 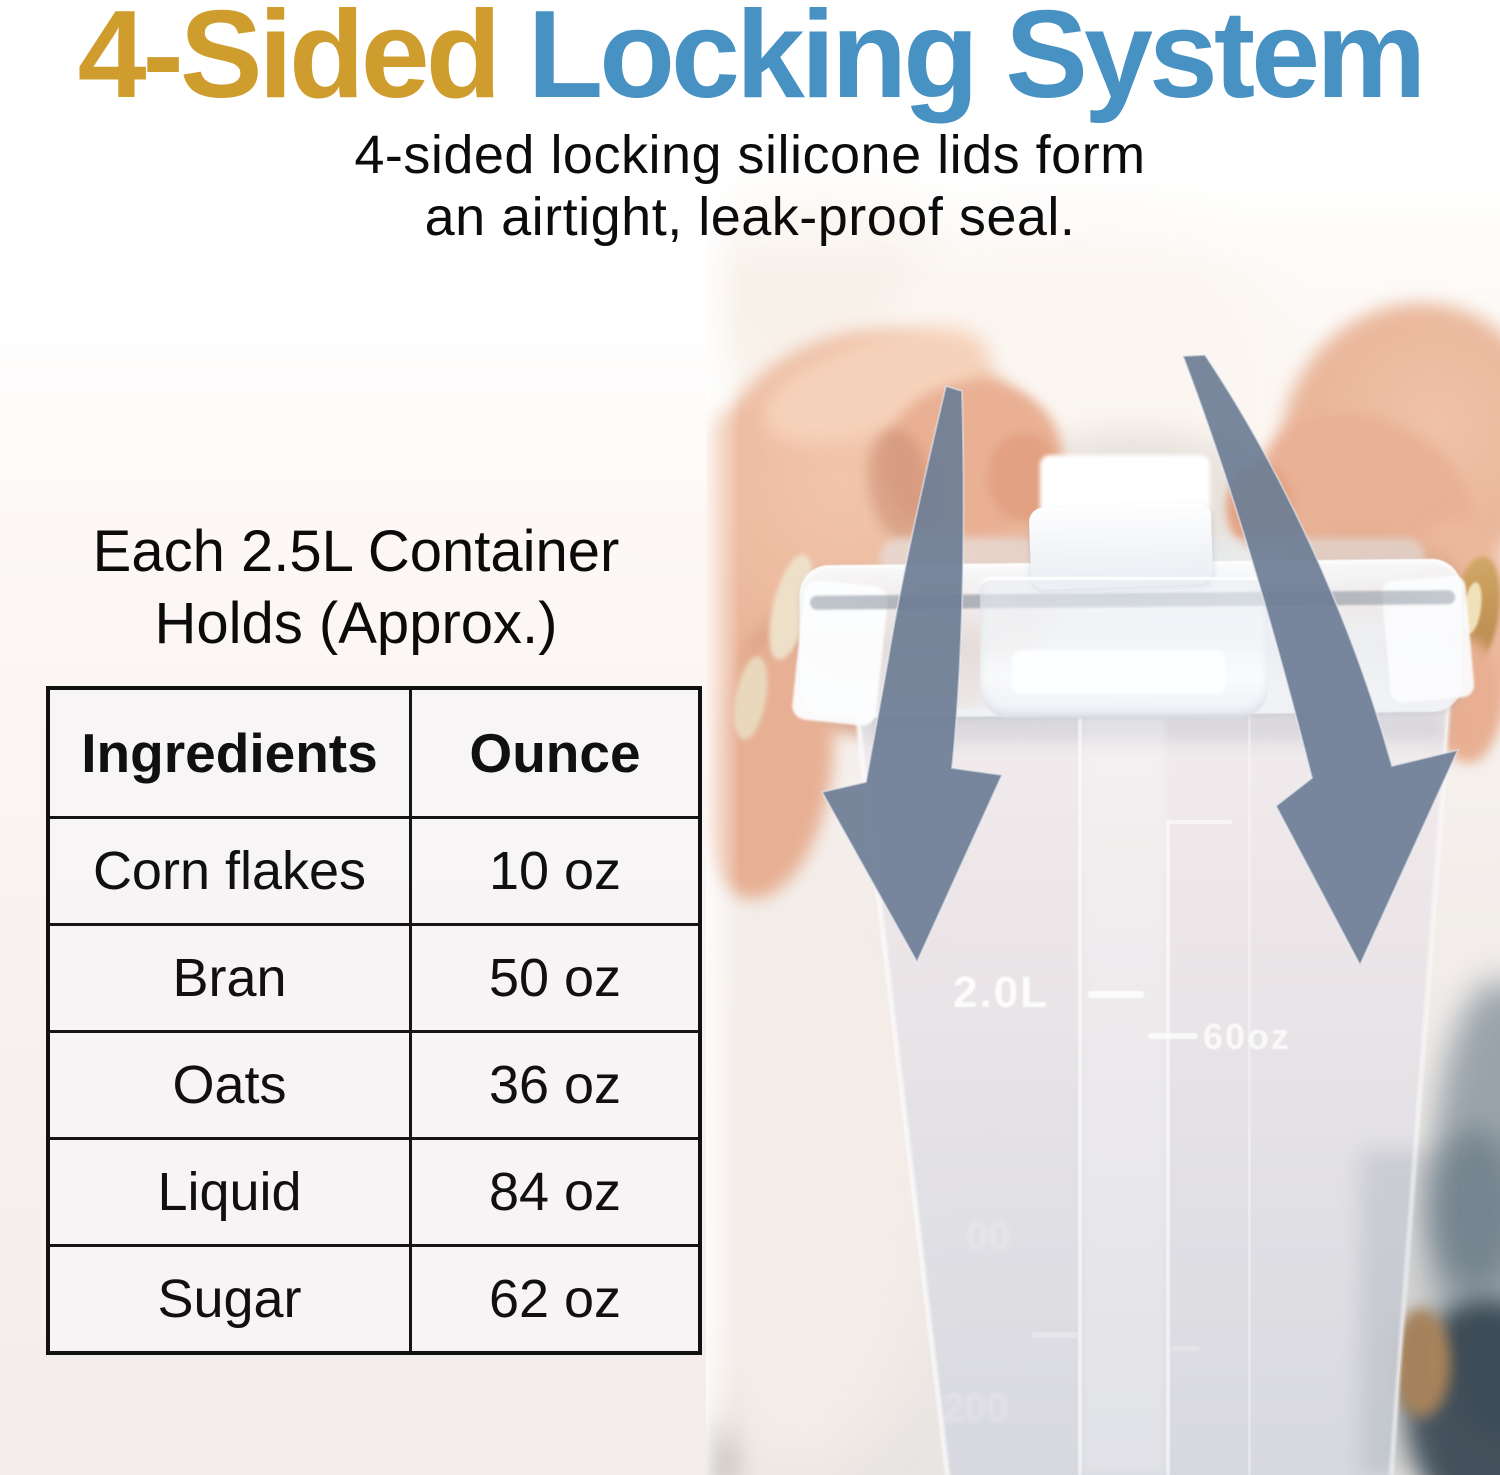 What do you see at coordinates (555, 1297) in the screenshot?
I see `table-cell-ounce: 62 oz` at bounding box center [555, 1297].